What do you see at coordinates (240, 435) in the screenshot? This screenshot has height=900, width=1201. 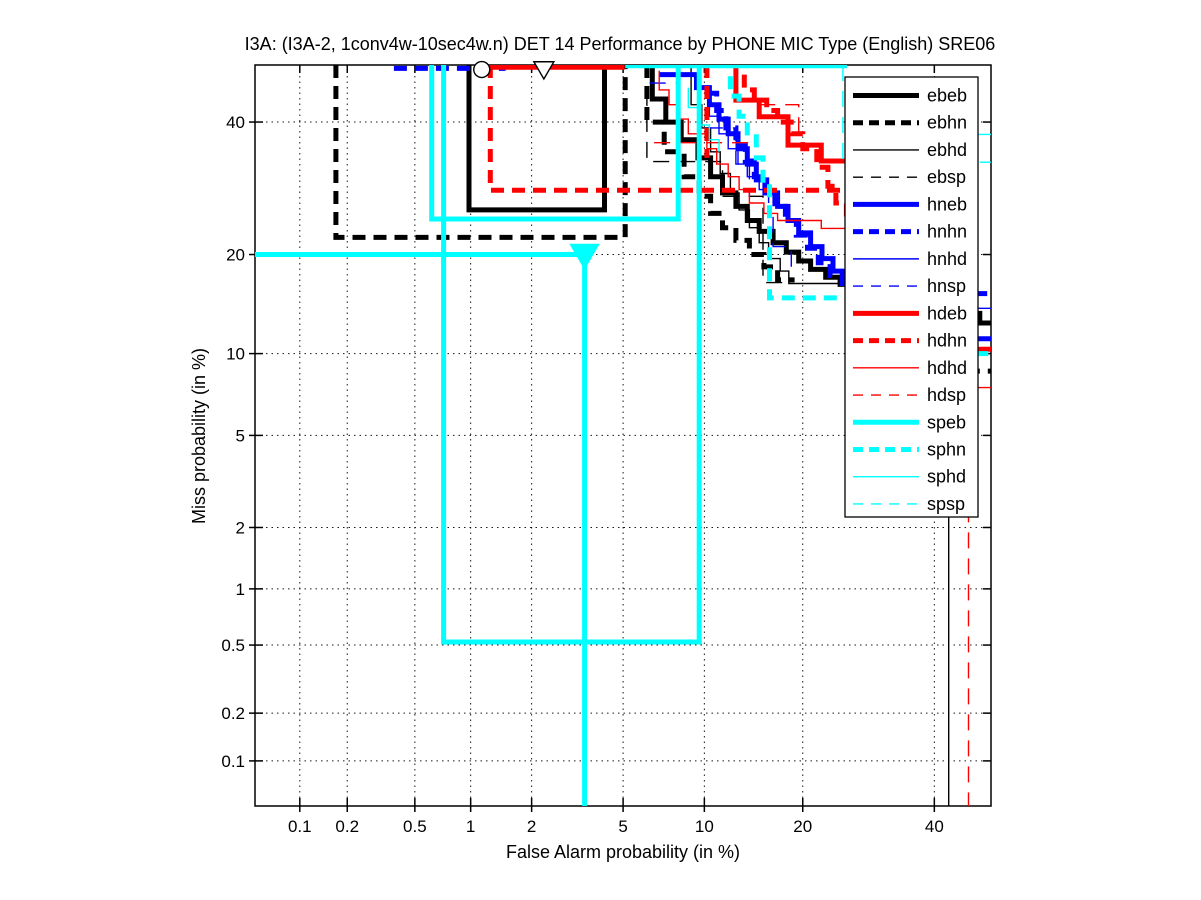 I see `y-tick-label: 5` at bounding box center [240, 435].